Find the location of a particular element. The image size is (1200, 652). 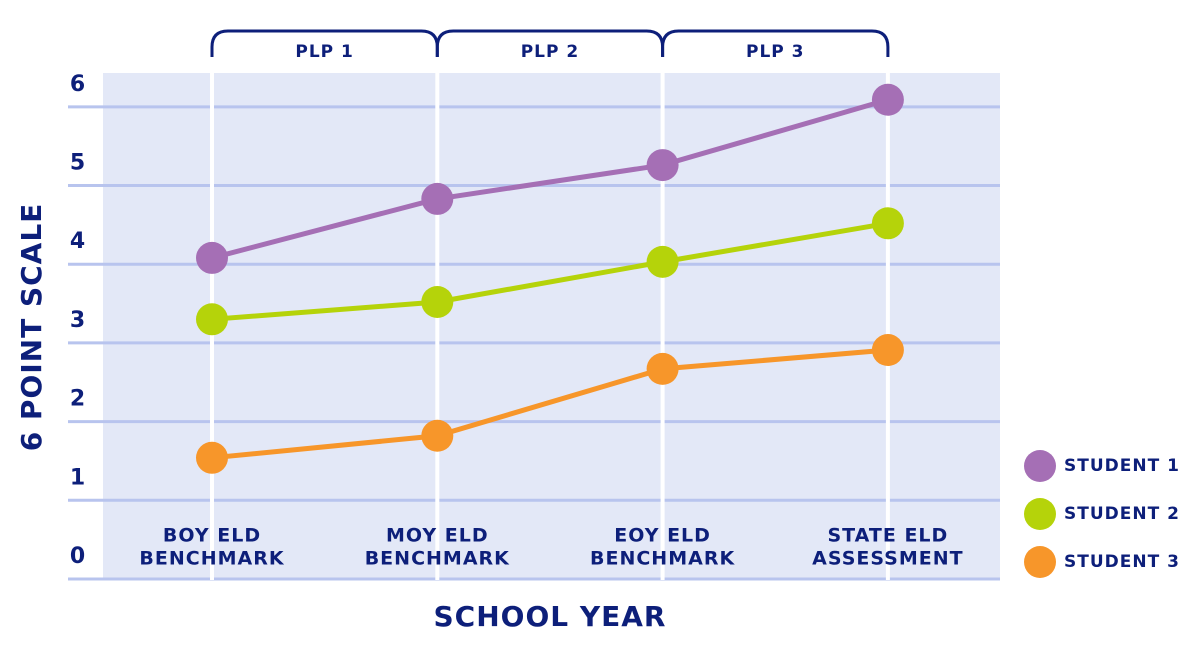

y-tick-label: 0 is located at coordinates (78, 556).